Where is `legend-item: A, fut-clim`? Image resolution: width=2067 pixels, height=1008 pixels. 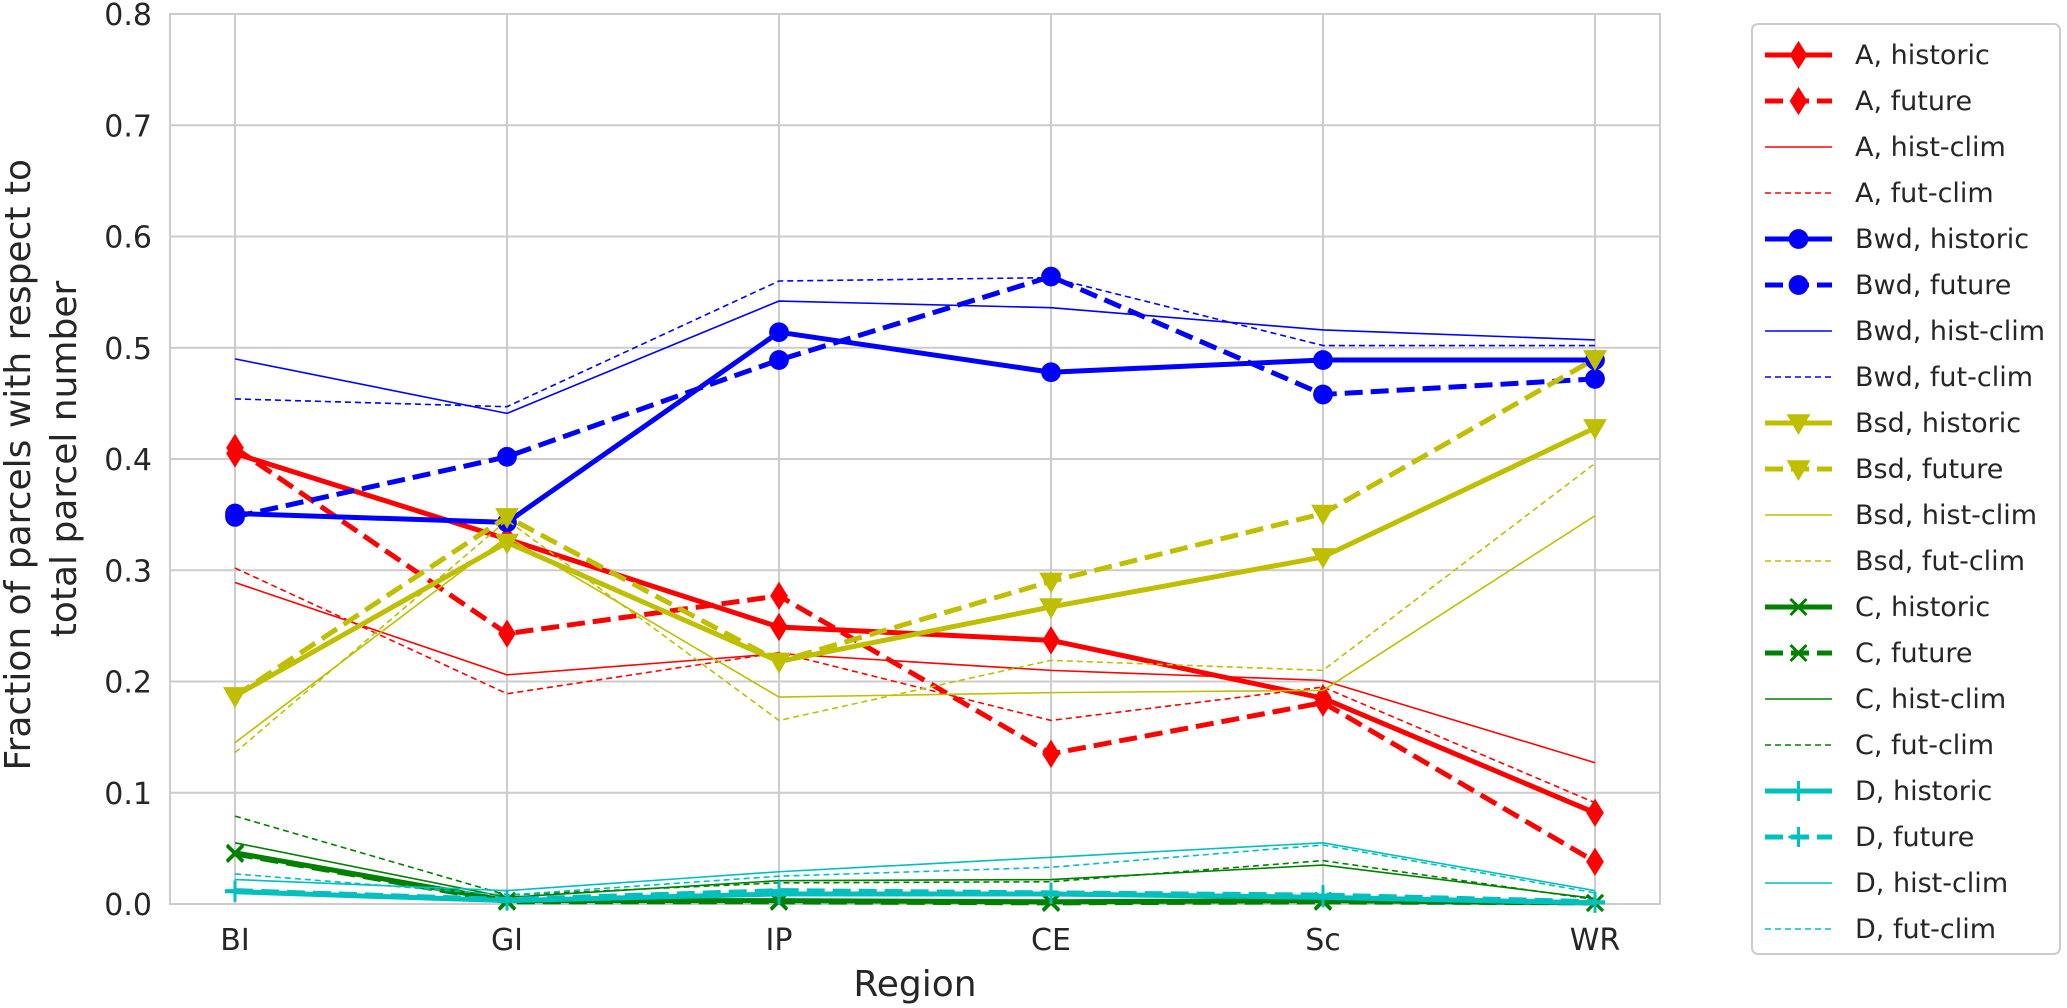 legend-item: A, fut-clim is located at coordinates (1879, 193).